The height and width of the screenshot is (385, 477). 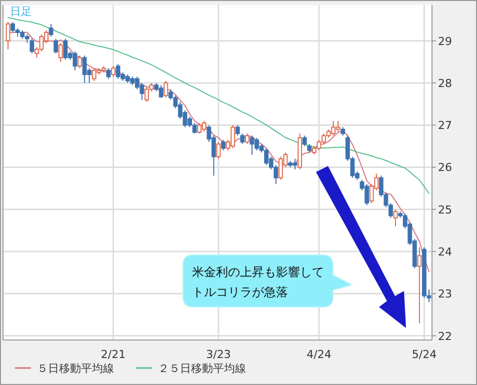 What do you see at coordinates (319, 354) in the screenshot?
I see `x-tick-label: 4/24` at bounding box center [319, 354].